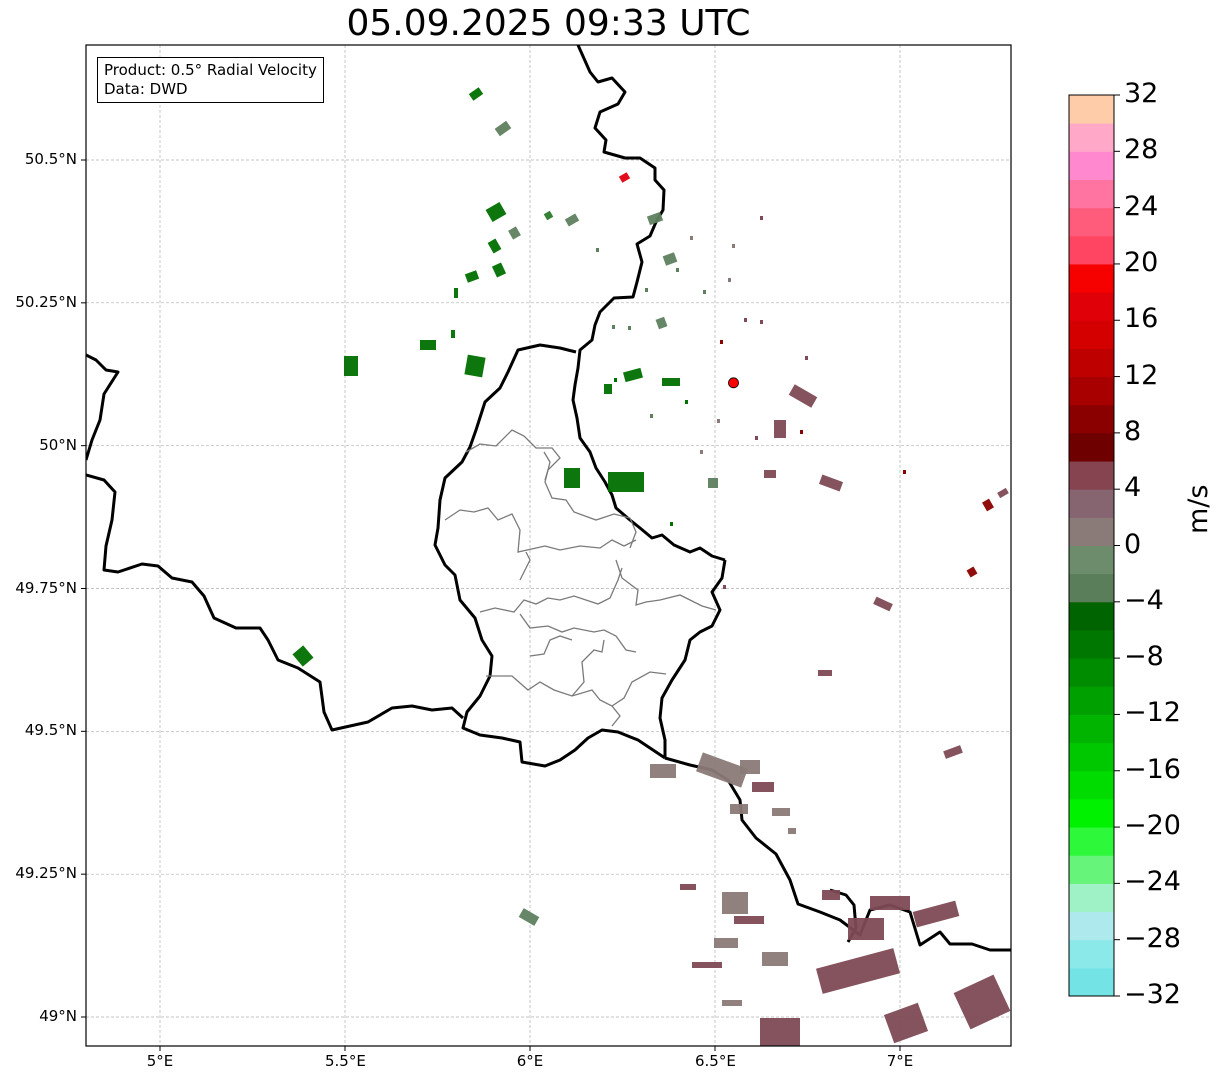  I want to click on velocity-colorbar, so click(1091, 546).